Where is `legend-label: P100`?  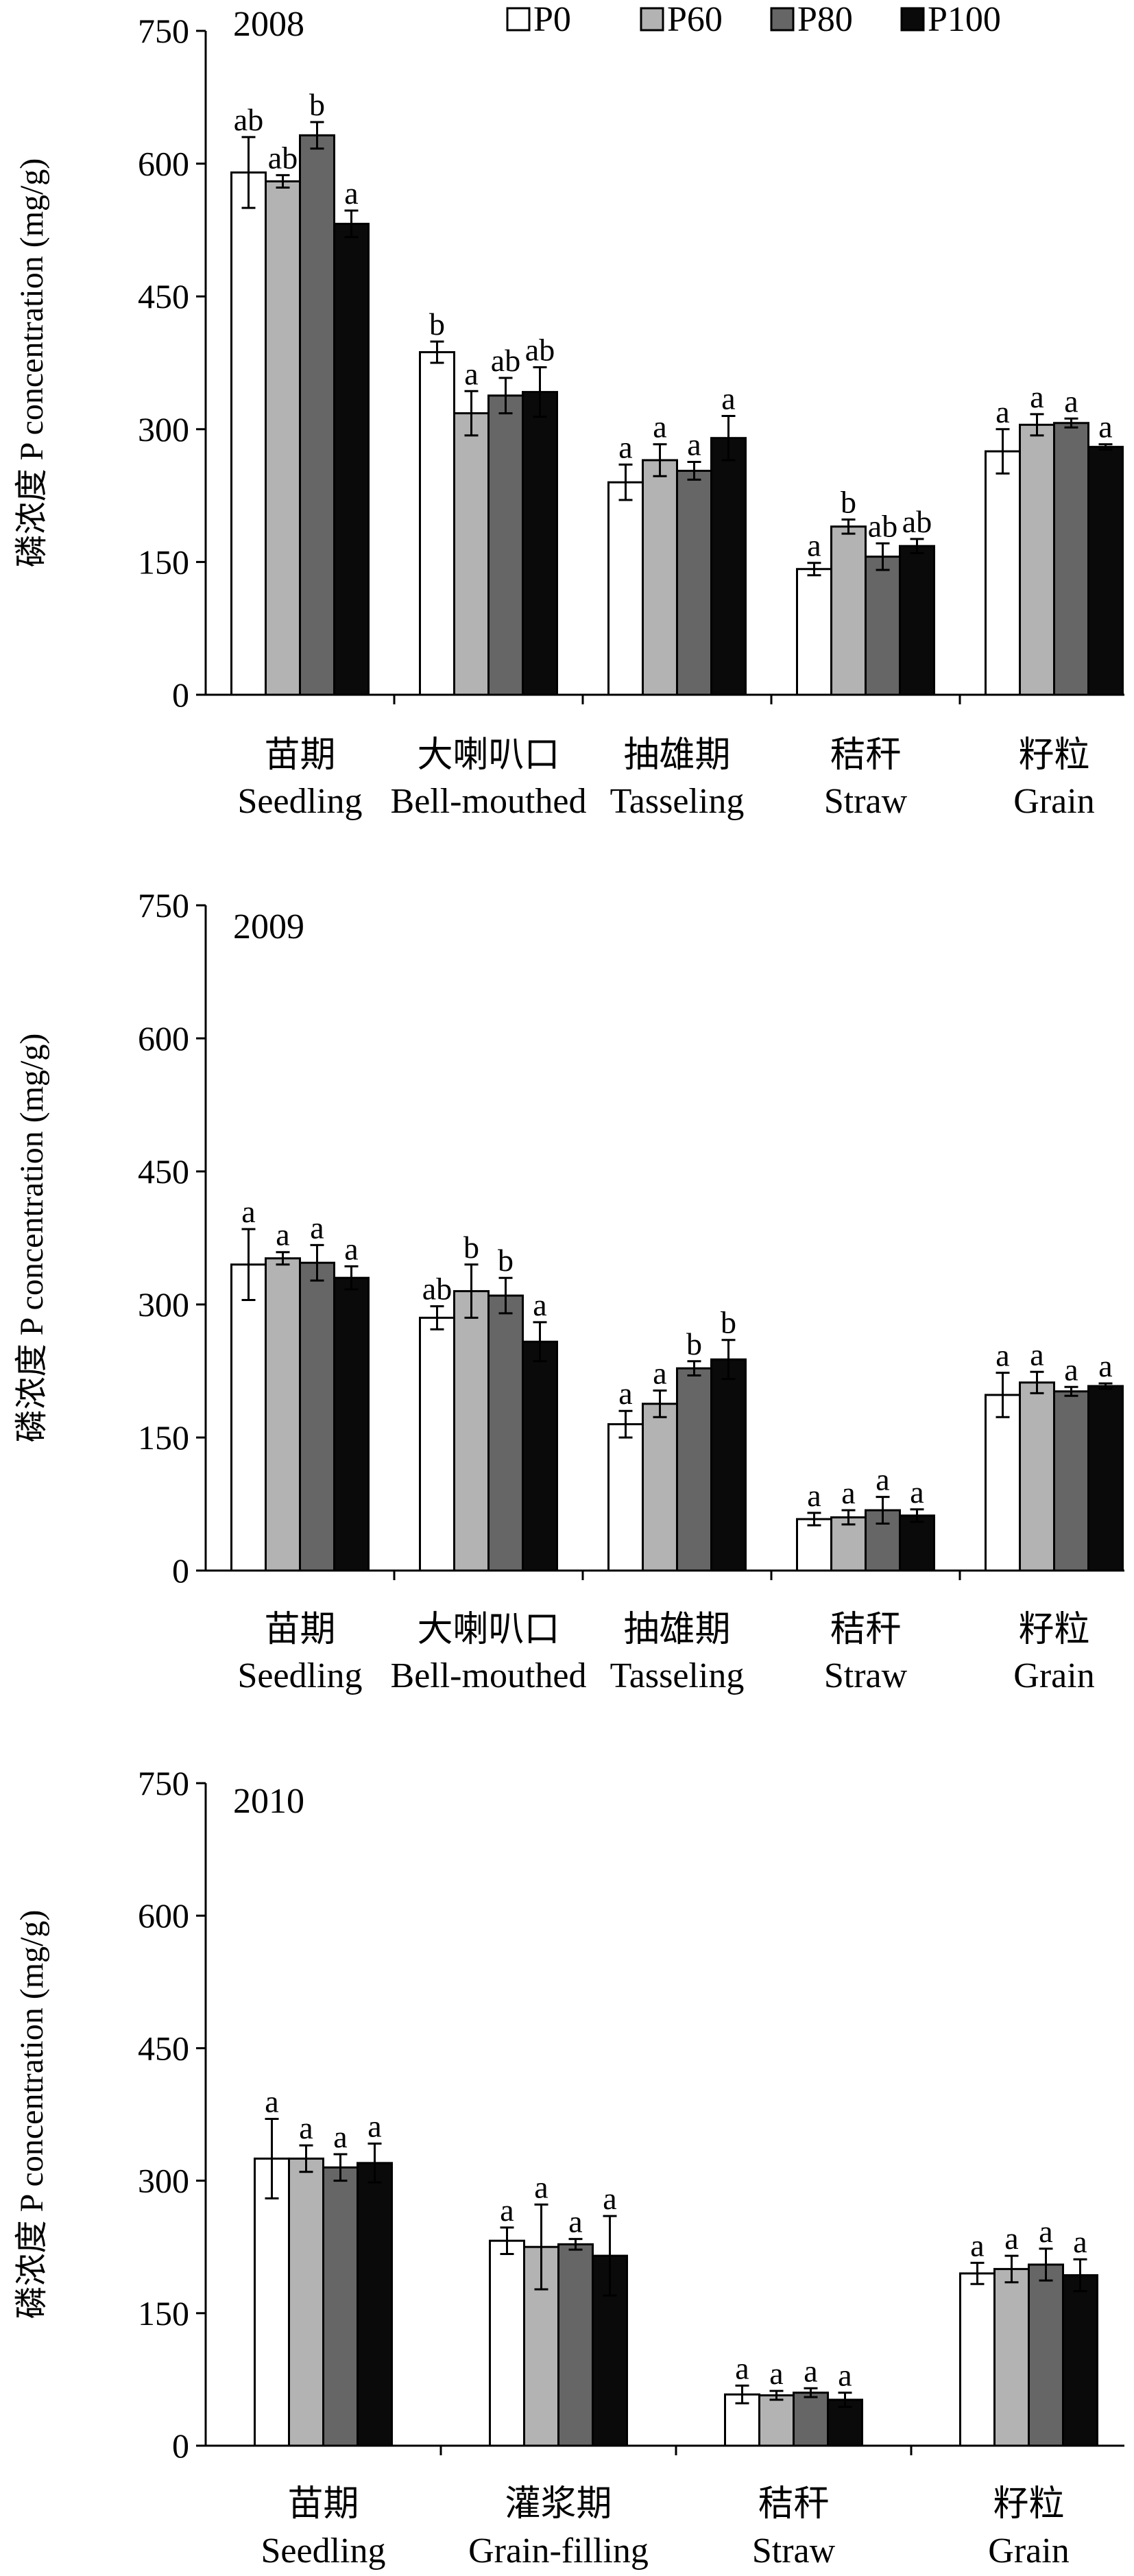
legend-label: P100 is located at coordinates (965, 19).